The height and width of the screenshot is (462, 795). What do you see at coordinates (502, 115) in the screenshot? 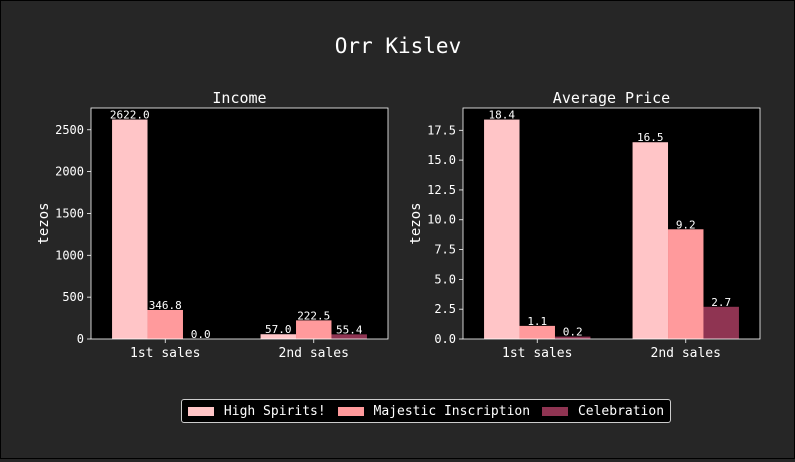
I see `panel-2-value-label: 18.4` at bounding box center [502, 115].